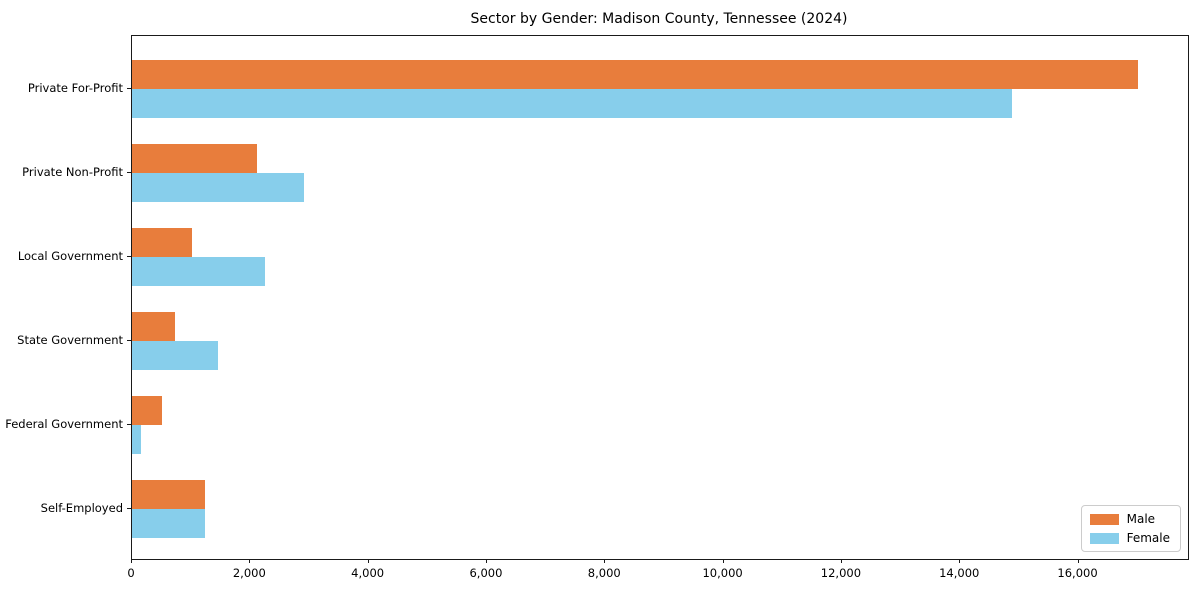  Describe the element at coordinates (572, 103) in the screenshot. I see `bar-female-private-for-profit` at that location.